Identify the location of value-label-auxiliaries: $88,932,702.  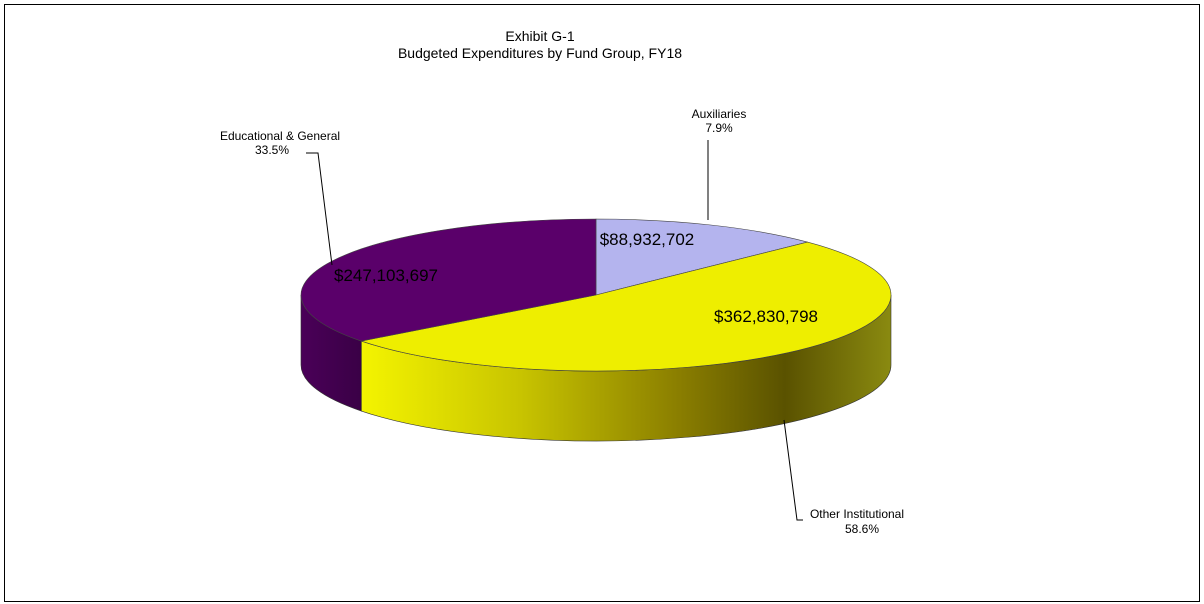
(647, 239).